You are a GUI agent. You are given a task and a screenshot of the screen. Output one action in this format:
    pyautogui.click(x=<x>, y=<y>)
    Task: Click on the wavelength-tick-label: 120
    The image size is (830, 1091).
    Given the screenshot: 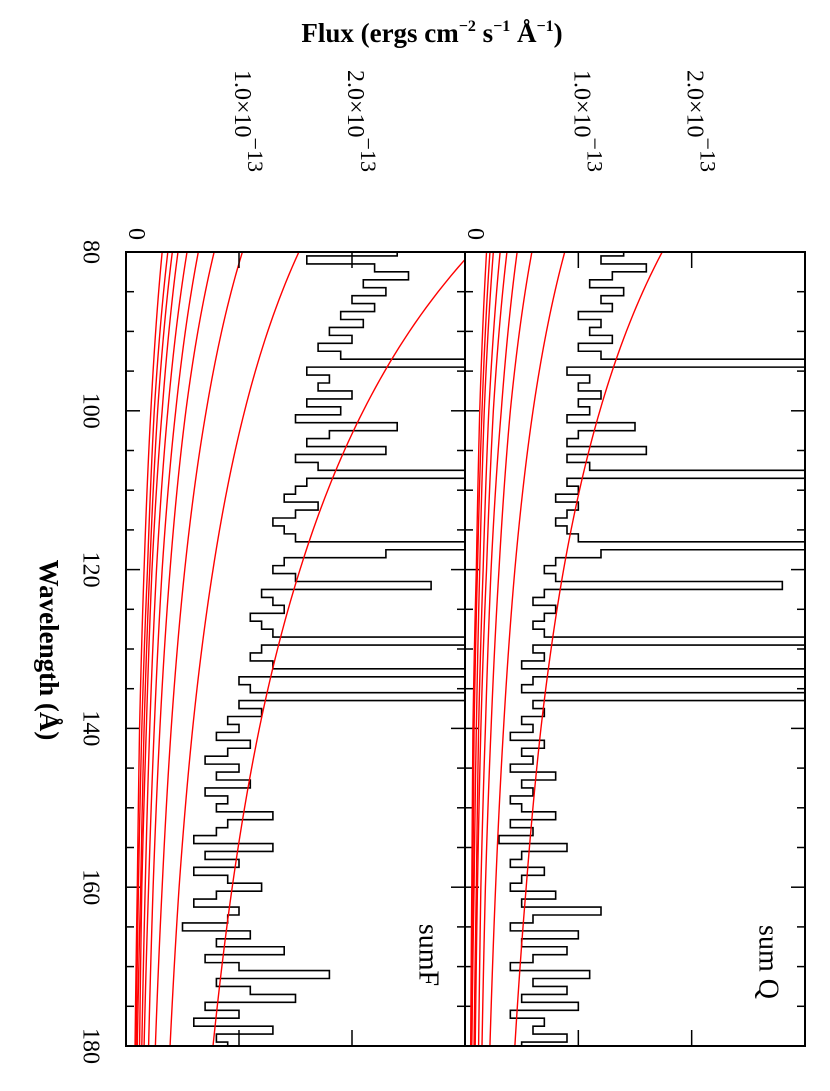 What is the action you would take?
    pyautogui.click(x=90, y=570)
    